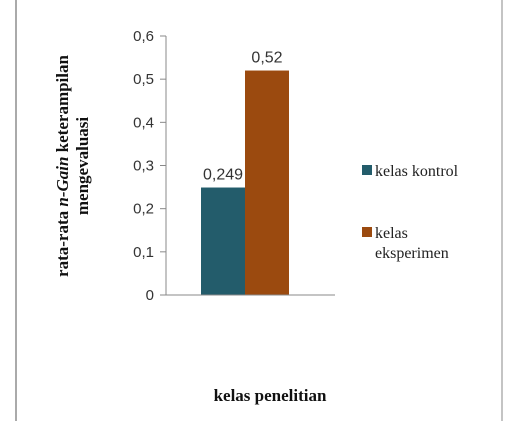  I want to click on y-axis-ticks: 0 0,1 0,2 0,3 0,4 0,5 0,6, so click(149, 166).